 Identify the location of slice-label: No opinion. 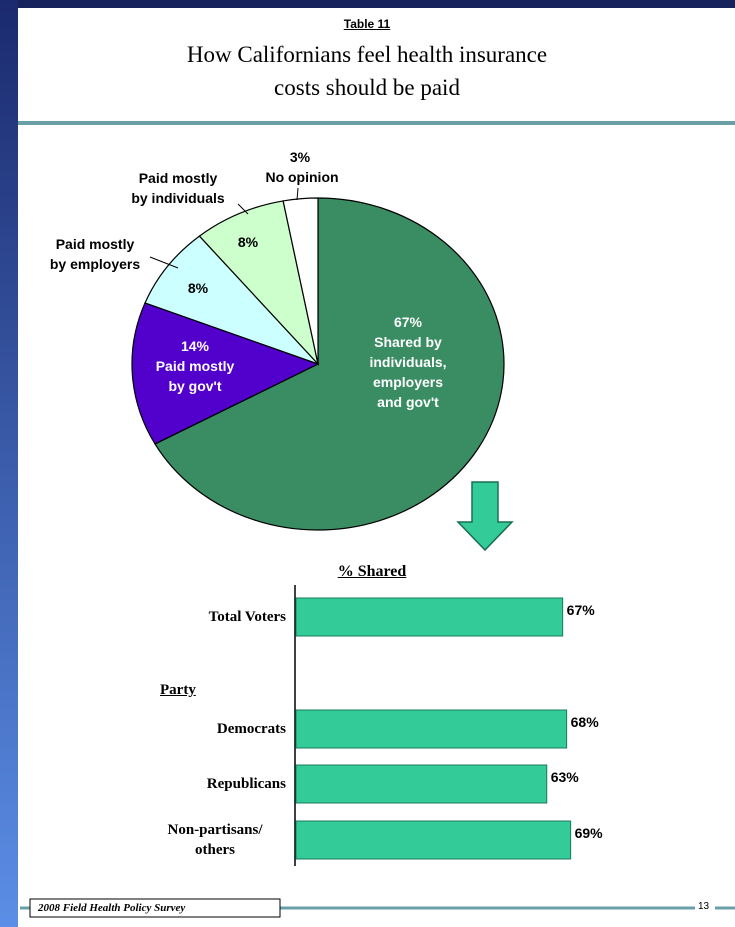
(302, 177).